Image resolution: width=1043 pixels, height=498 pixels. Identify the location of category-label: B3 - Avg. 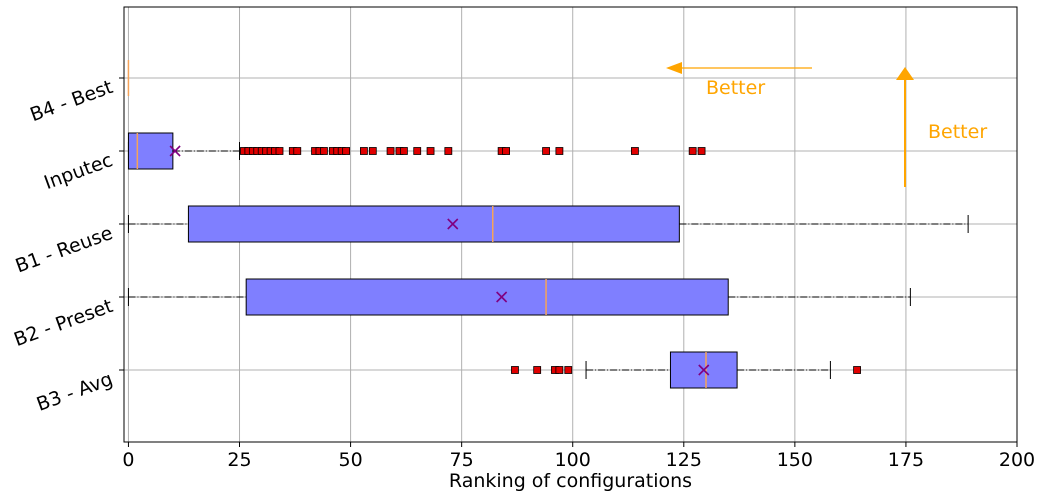
(75, 392).